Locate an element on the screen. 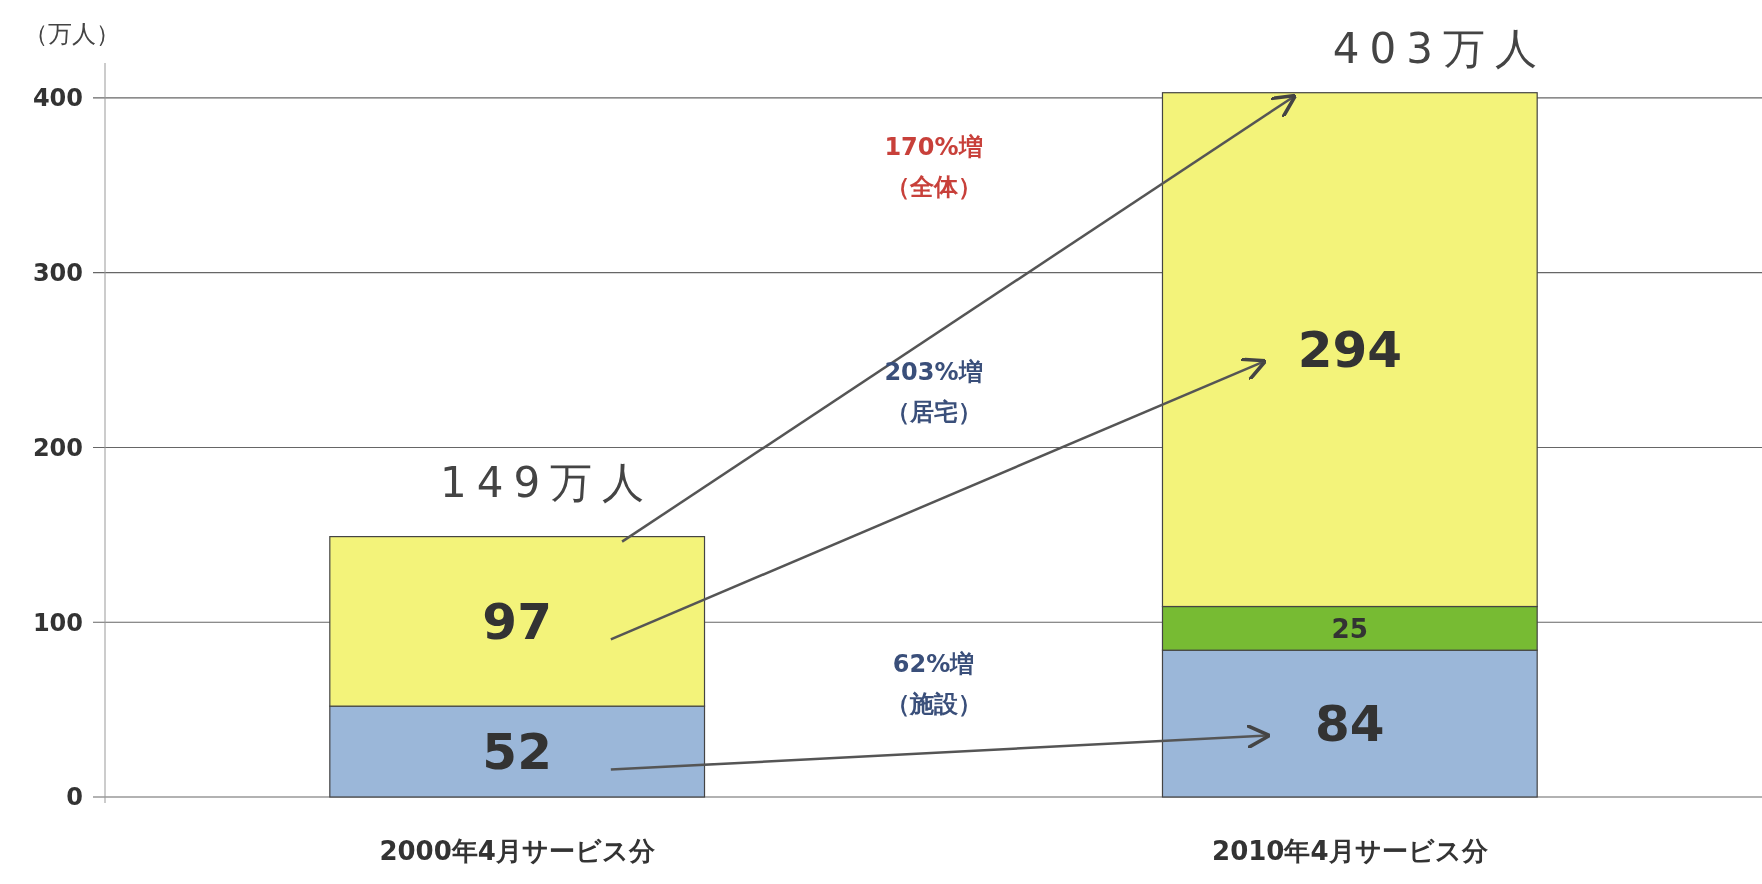 This screenshot has height=884, width=1762. annotation: 170%増 is located at coordinates (933, 147).